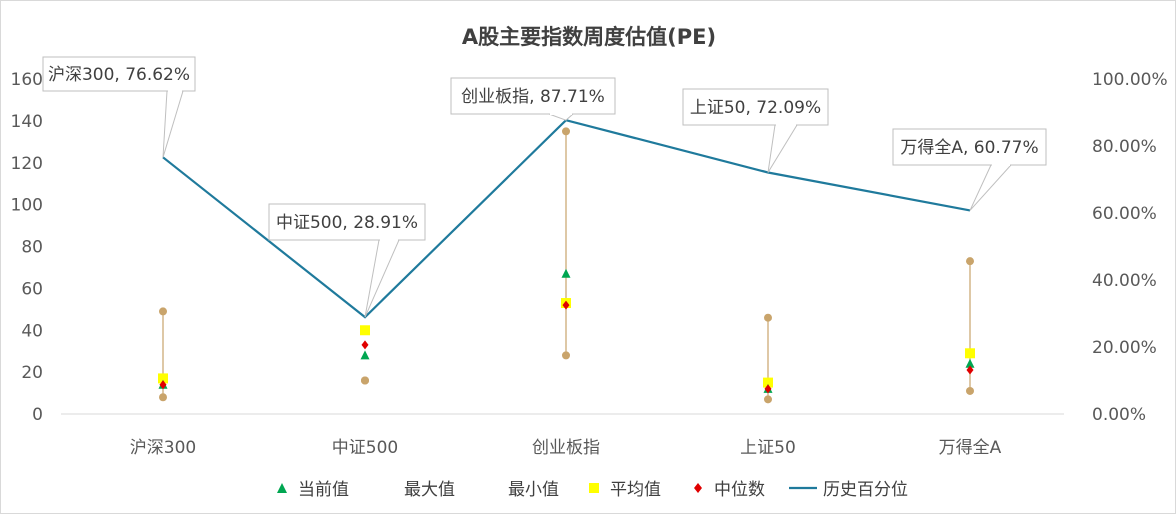  Describe the element at coordinates (533, 490) in the screenshot. I see `legend-label: 最小值` at that location.